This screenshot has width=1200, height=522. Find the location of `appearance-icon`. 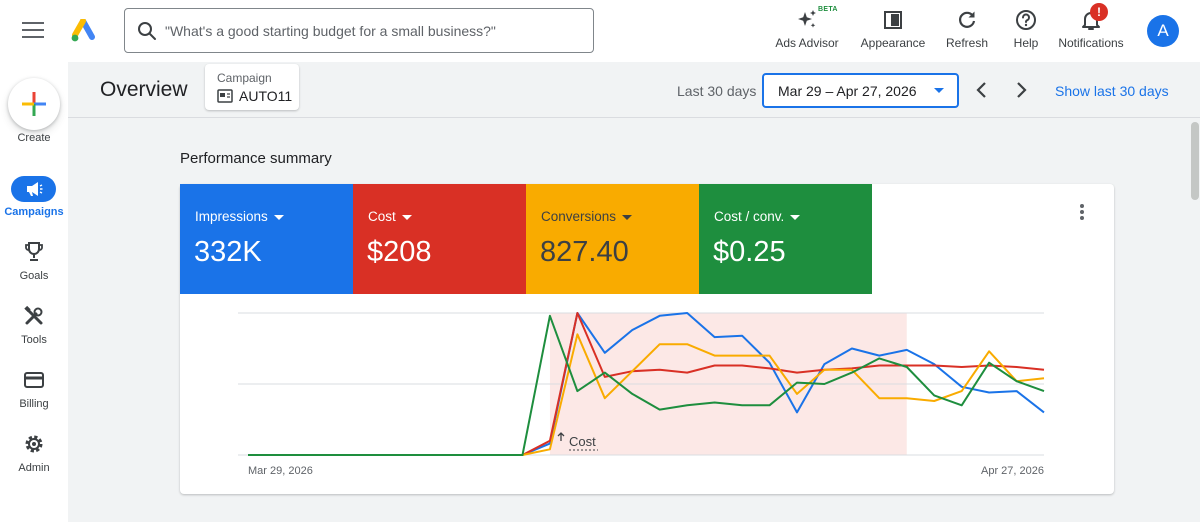

appearance-icon is located at coordinates (893, 20).